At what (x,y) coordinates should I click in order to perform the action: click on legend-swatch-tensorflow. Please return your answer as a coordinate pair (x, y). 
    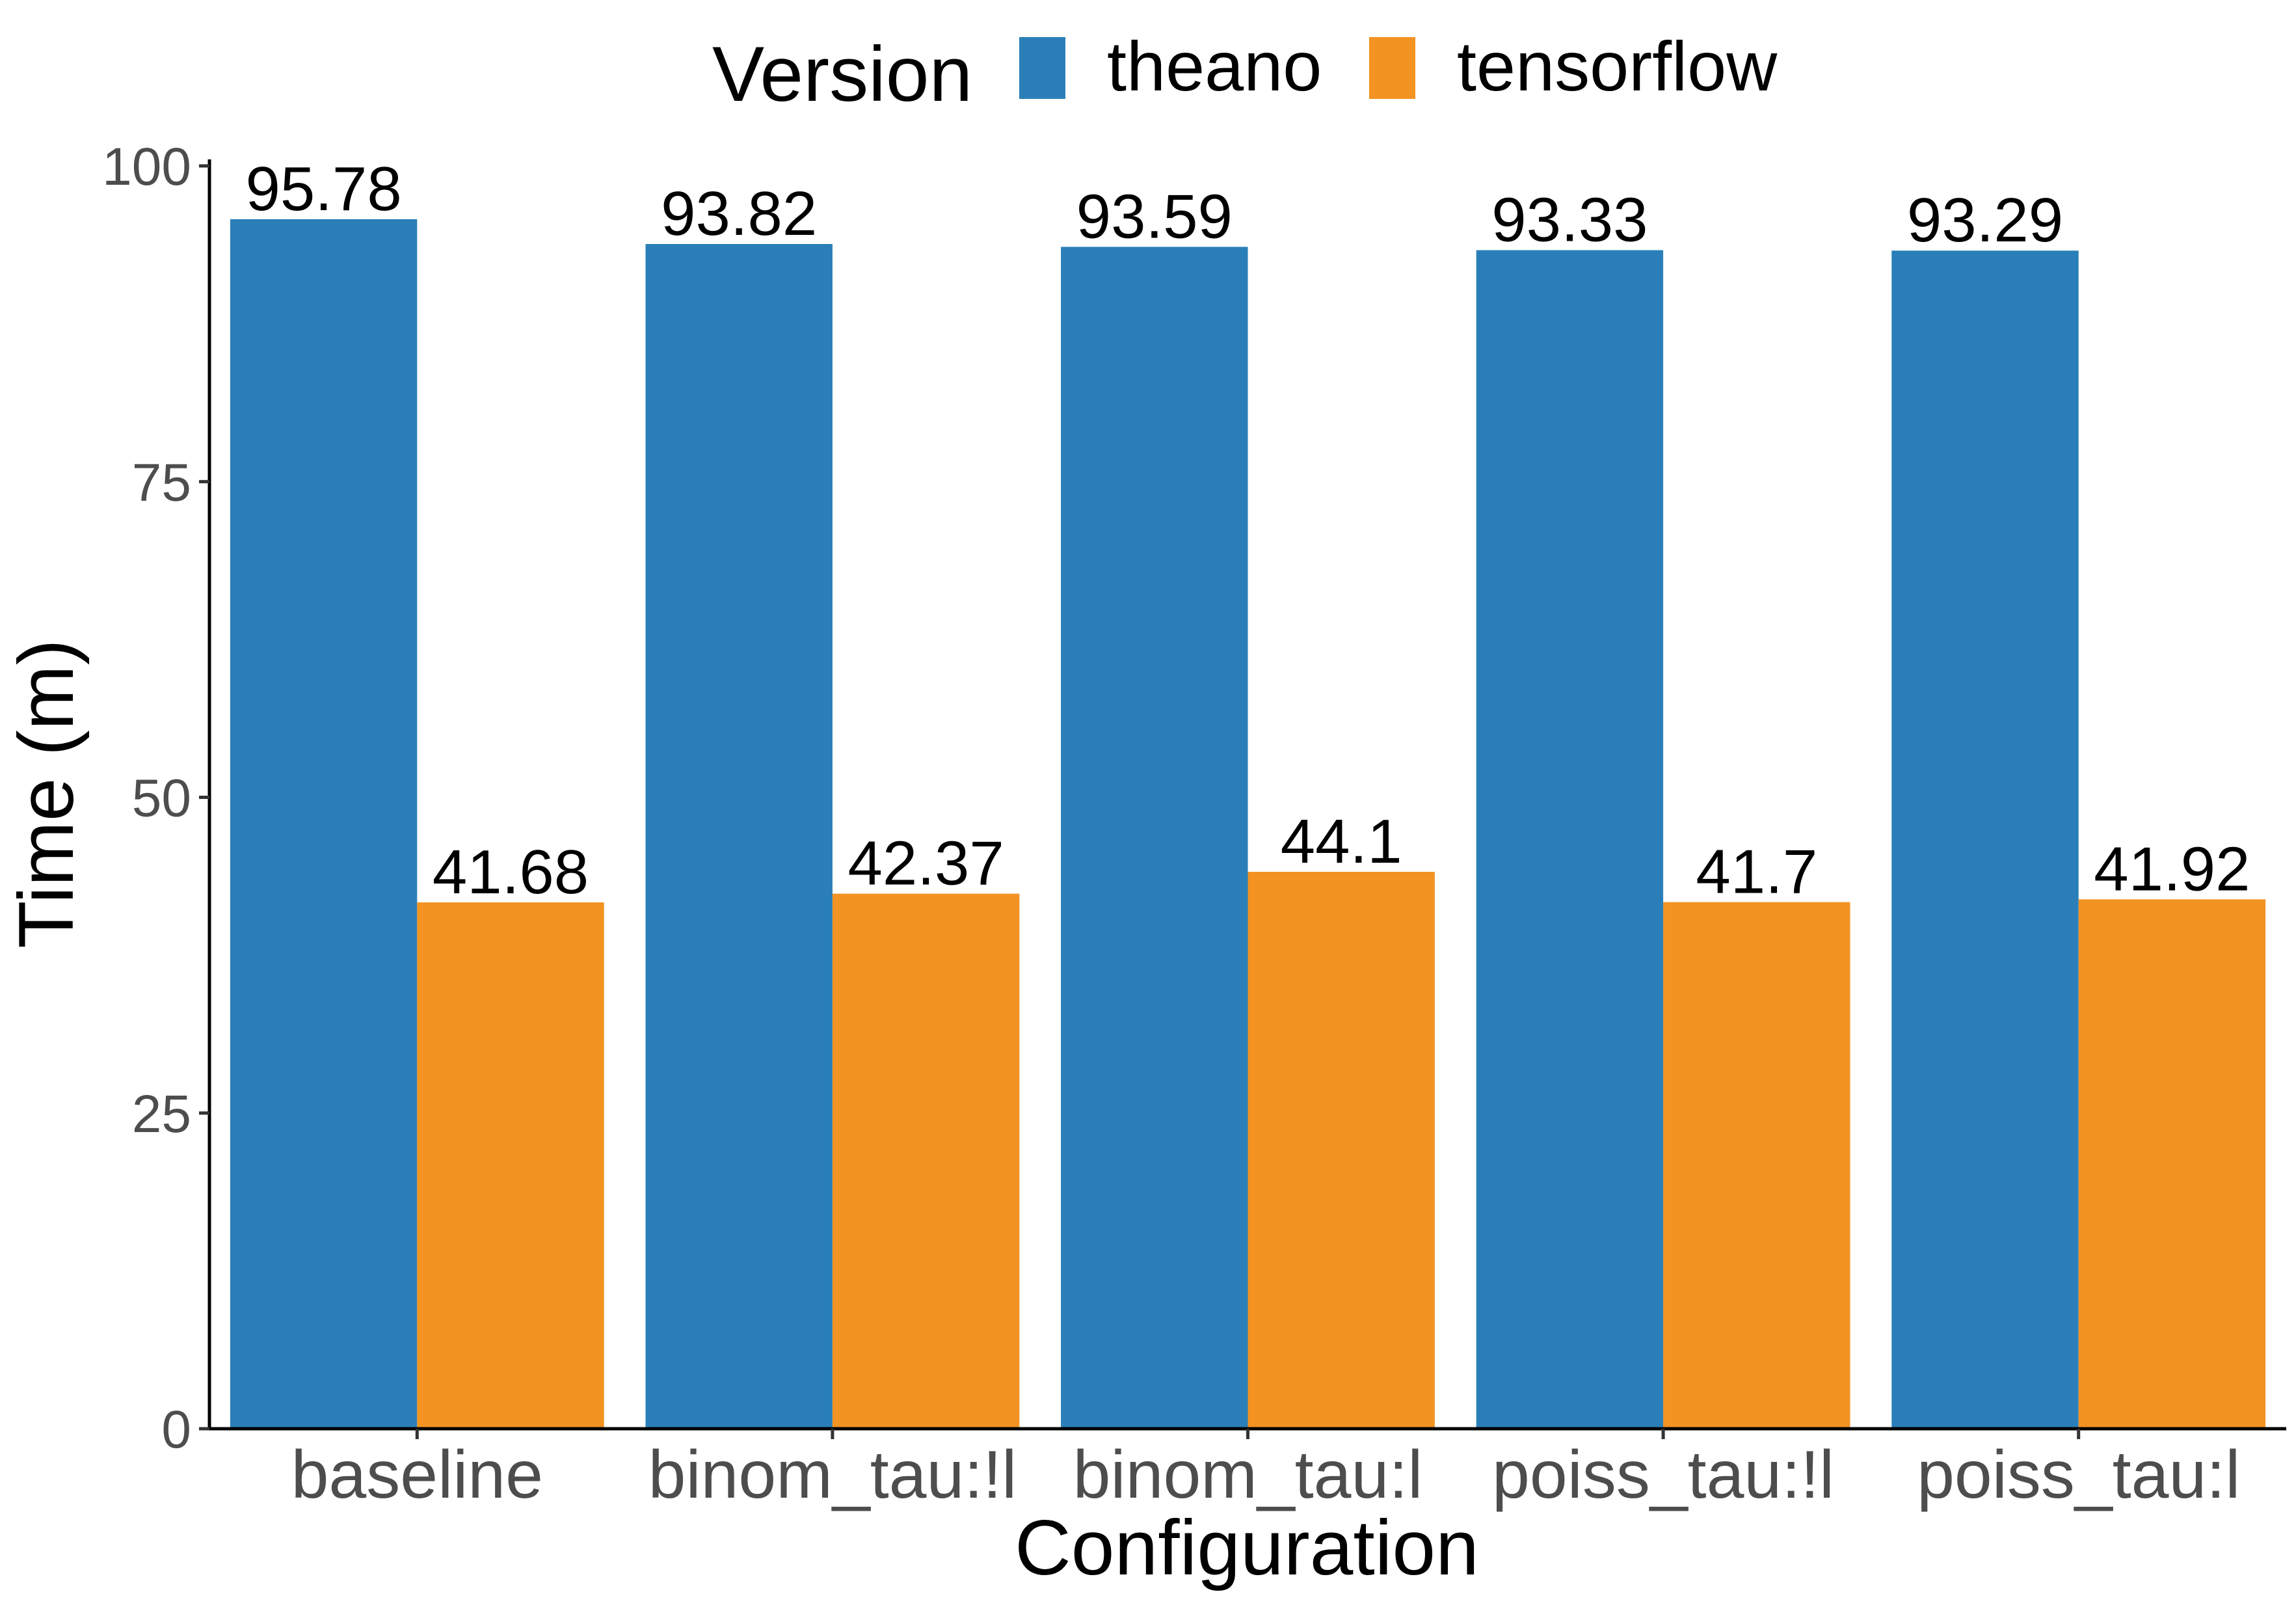
    Looking at the image, I should click on (1392, 68).